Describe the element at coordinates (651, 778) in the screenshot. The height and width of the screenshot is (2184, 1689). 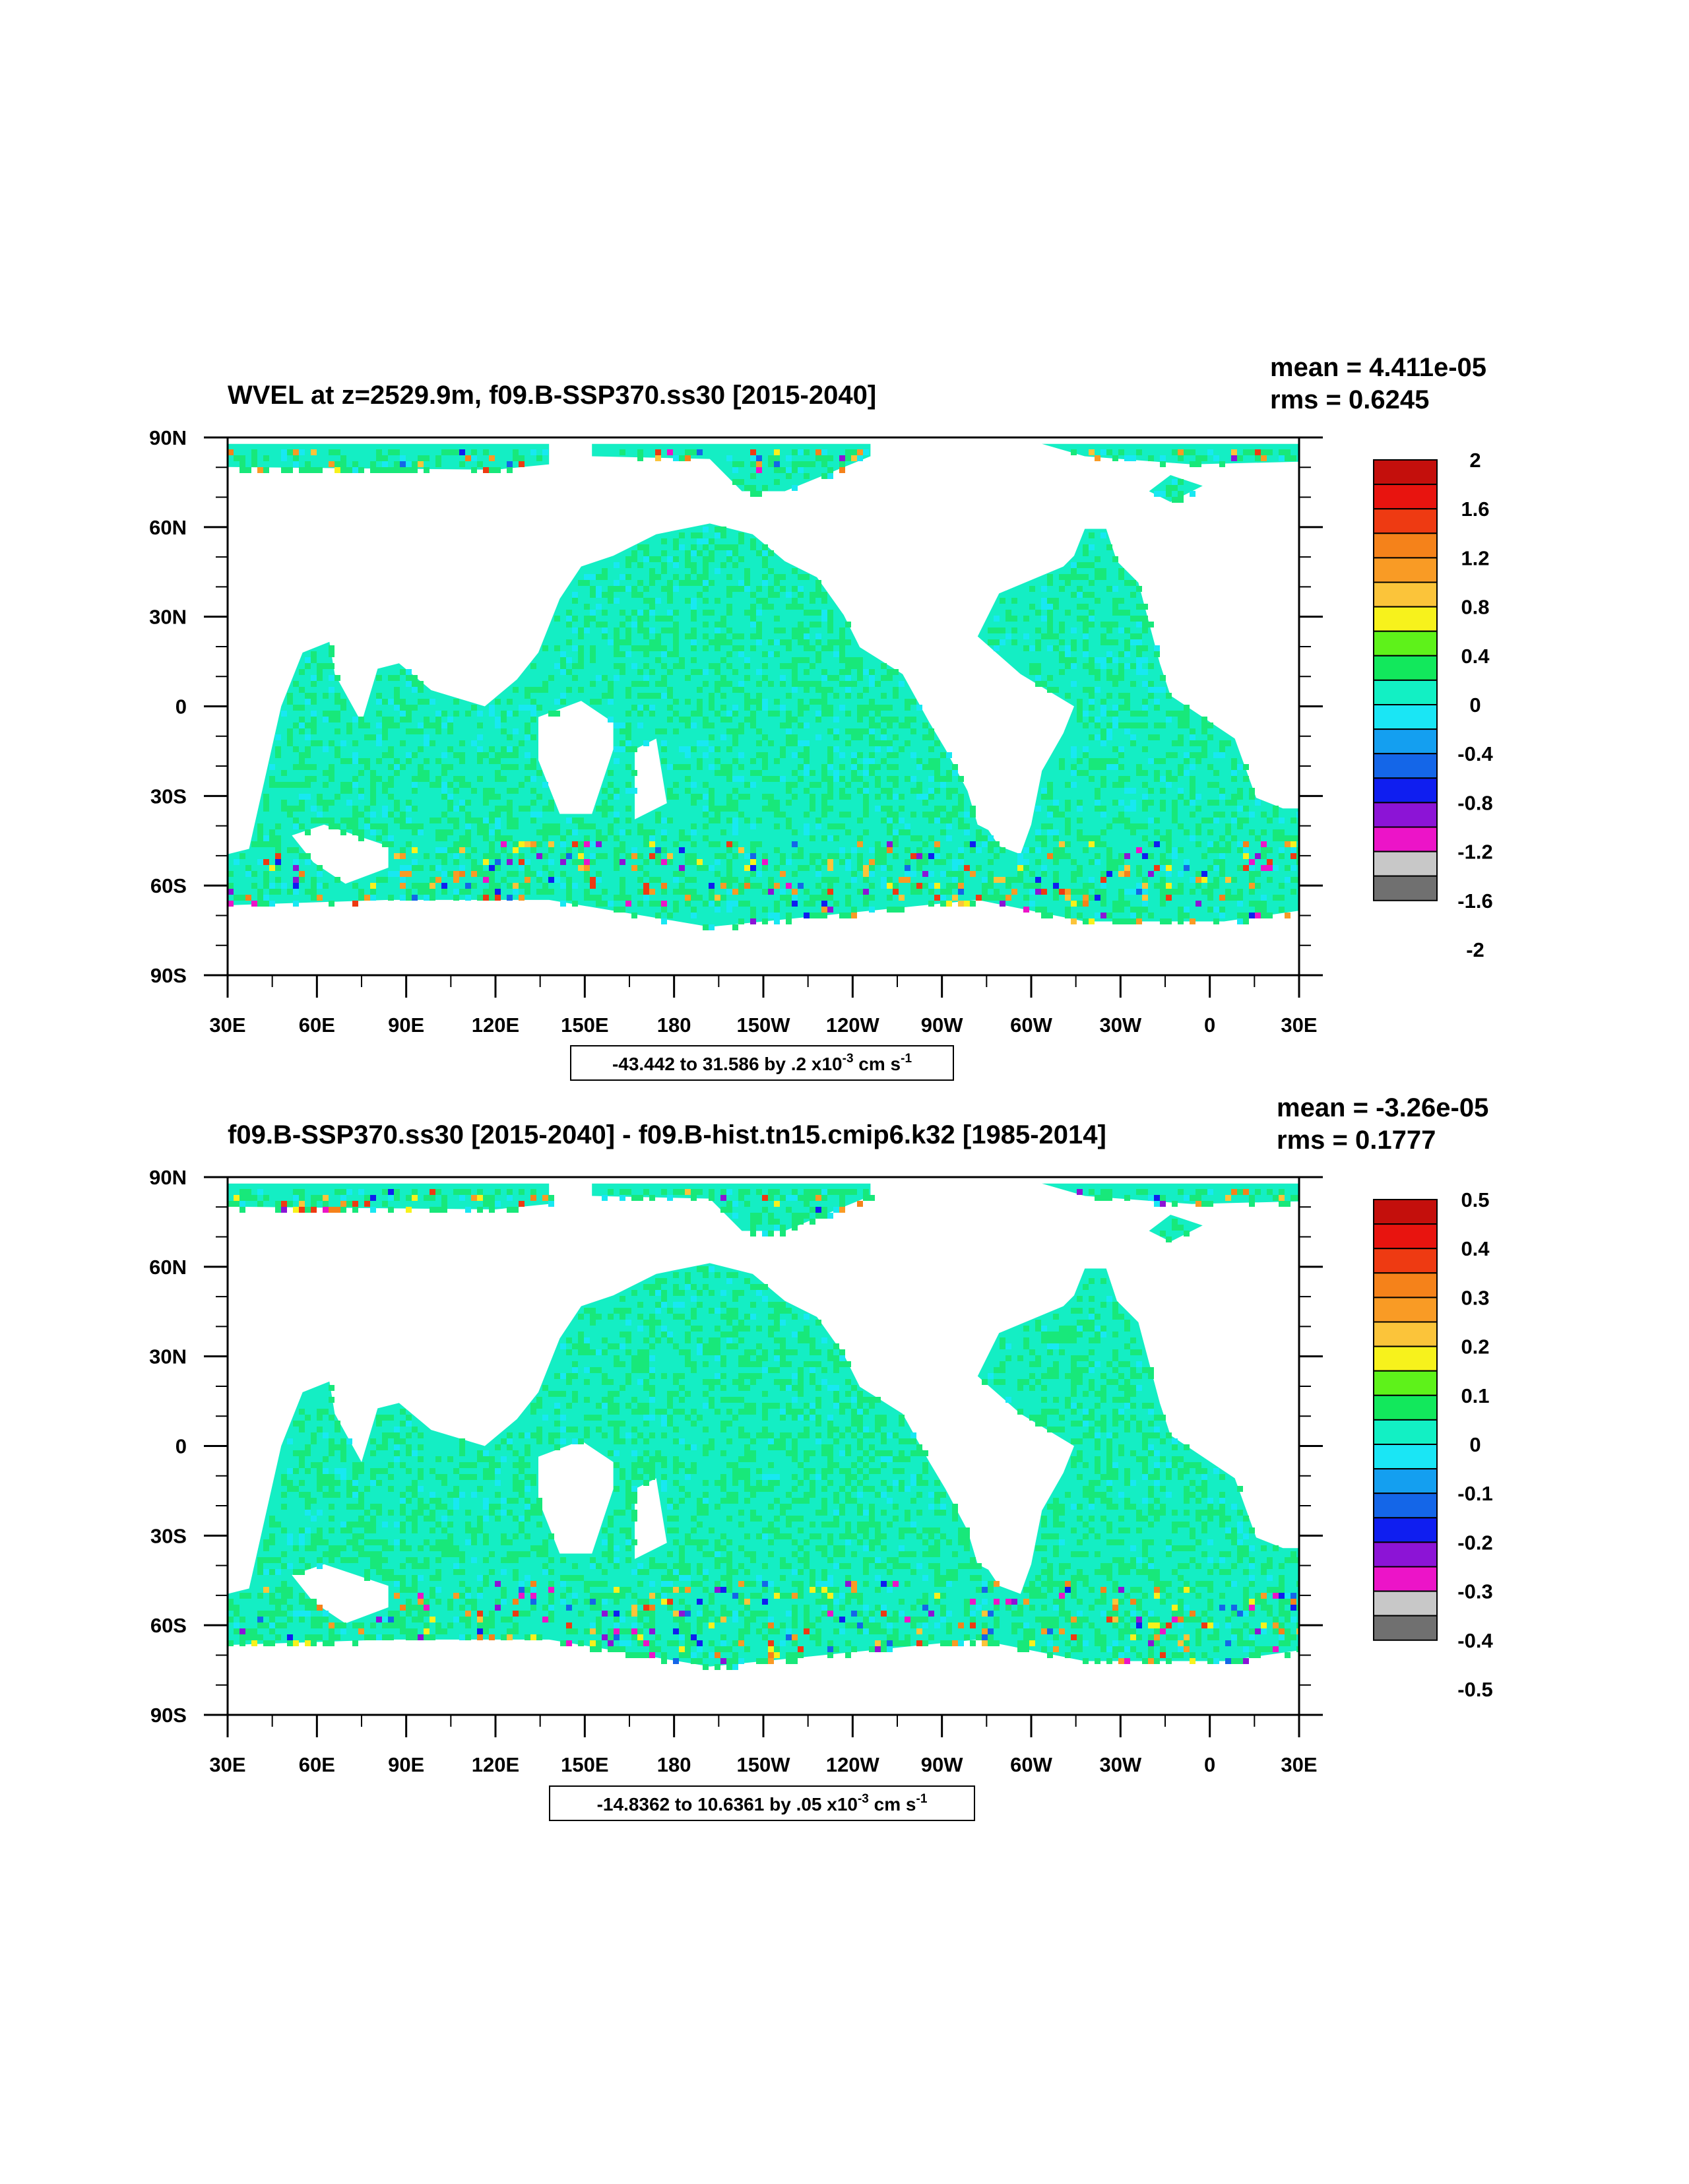
I see `land-mass` at that location.